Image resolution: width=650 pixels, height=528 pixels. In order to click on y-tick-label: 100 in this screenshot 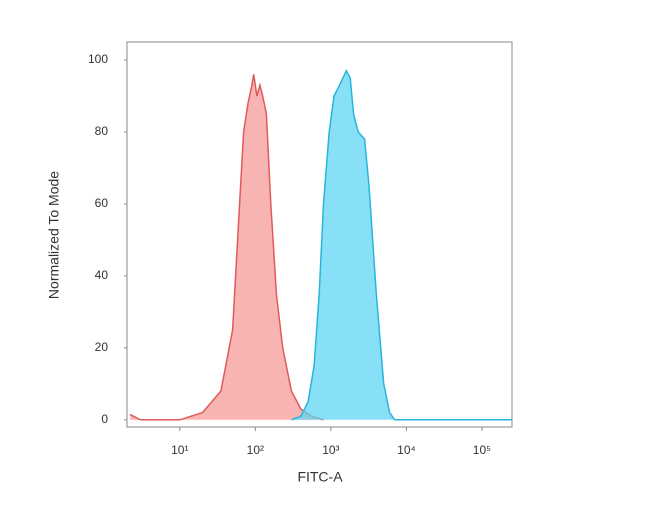, I will do `click(98, 59)`.